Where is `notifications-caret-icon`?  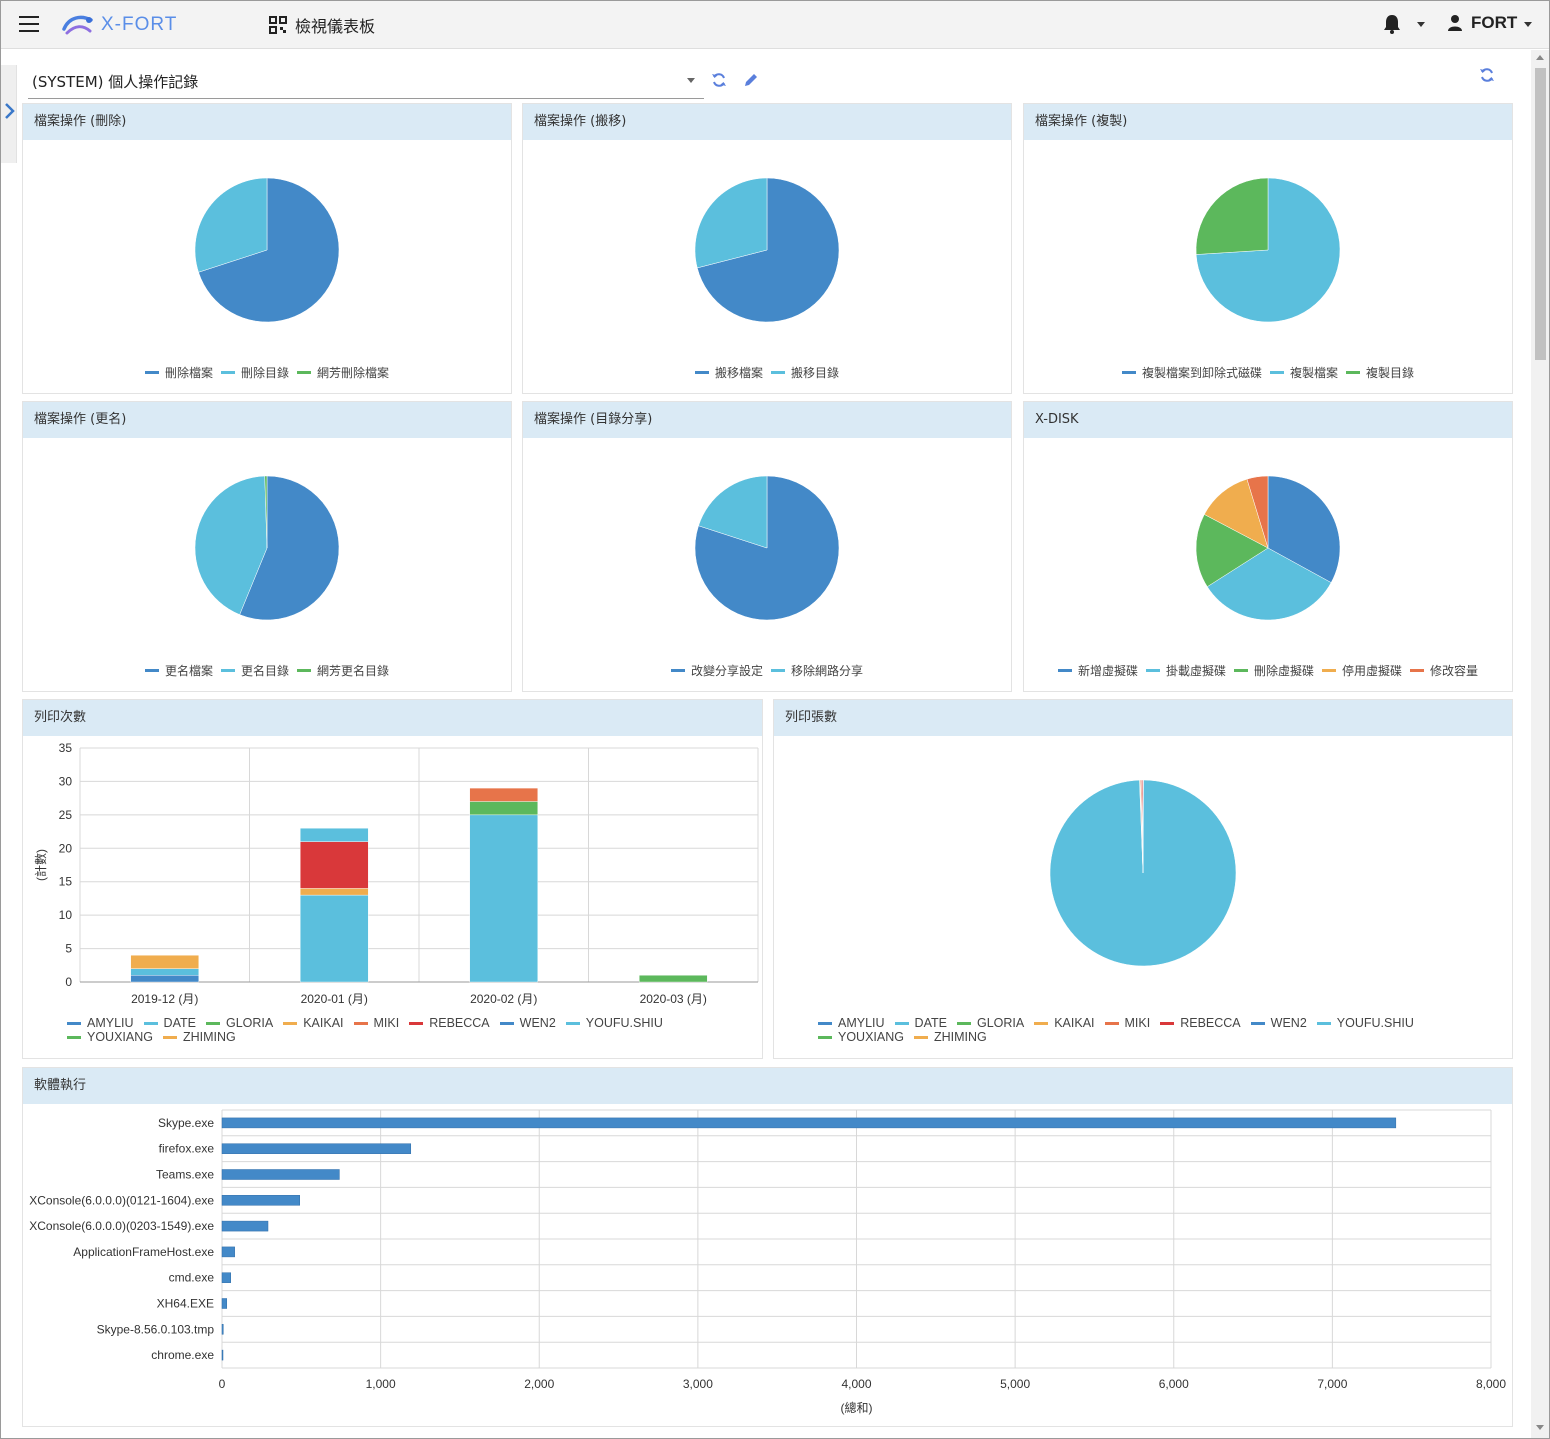 notifications-caret-icon is located at coordinates (1421, 24).